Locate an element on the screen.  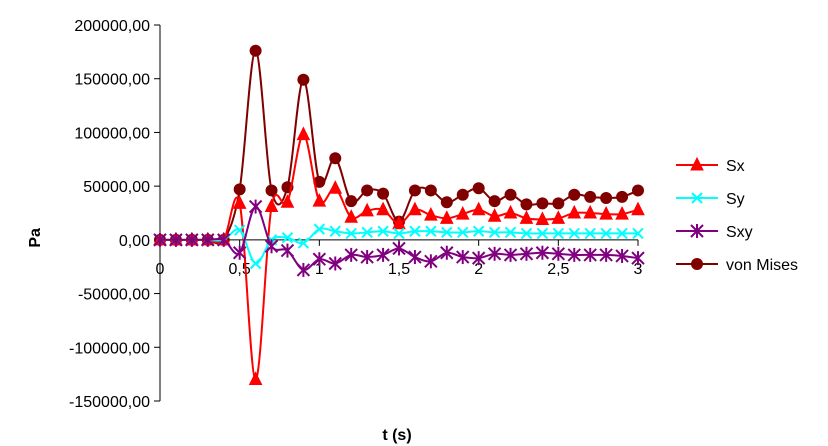
legend-item-sy: Sy is located at coordinates (710, 199).